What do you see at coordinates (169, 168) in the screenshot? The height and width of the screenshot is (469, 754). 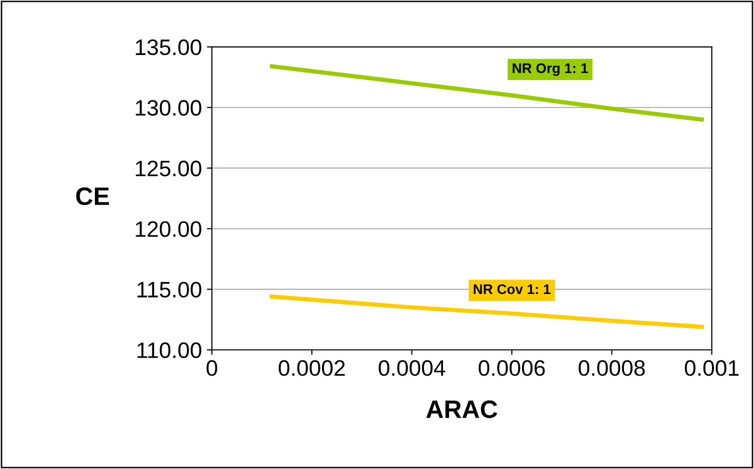 I see `y-tick-label: 125.00` at bounding box center [169, 168].